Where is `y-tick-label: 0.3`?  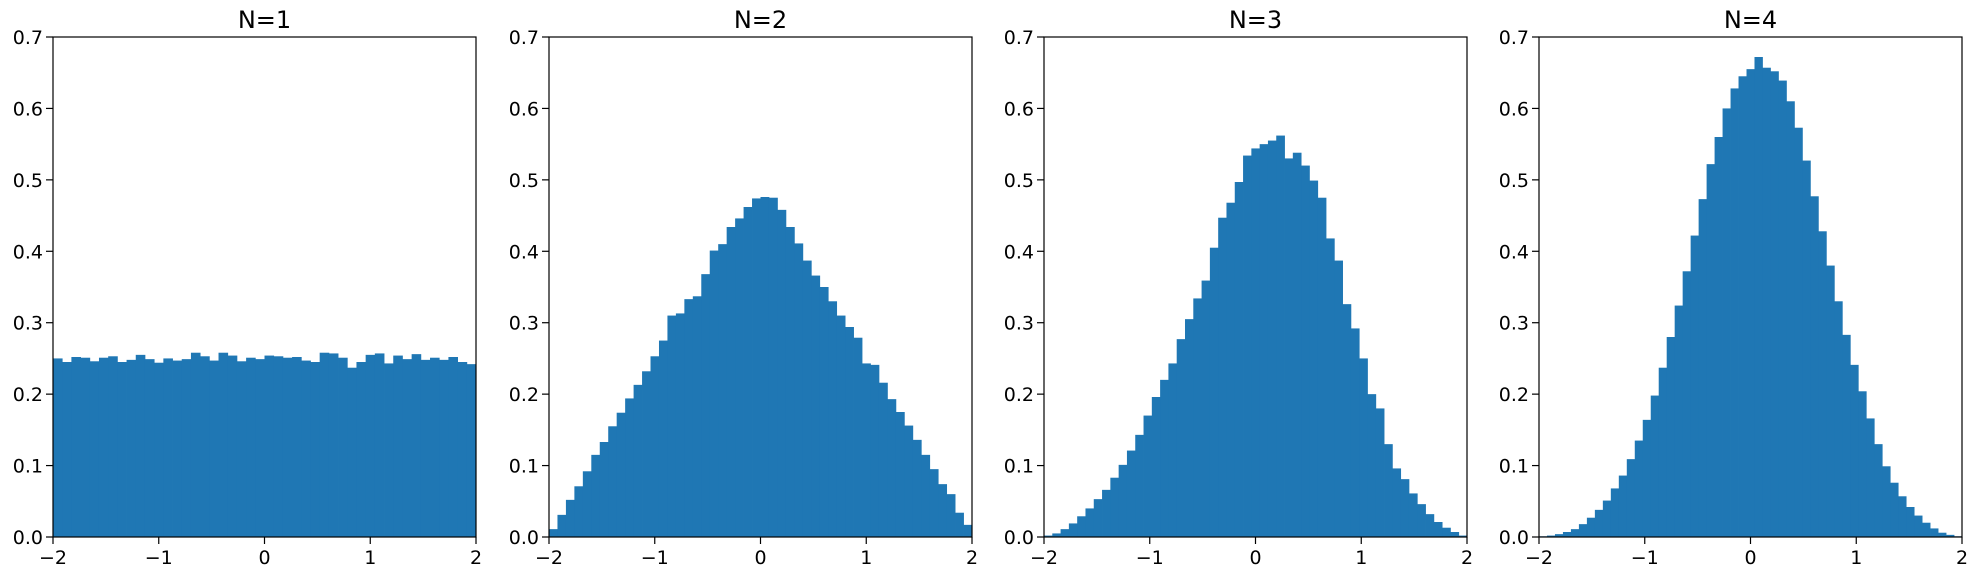
y-tick-label: 0.3 is located at coordinates (1019, 324).